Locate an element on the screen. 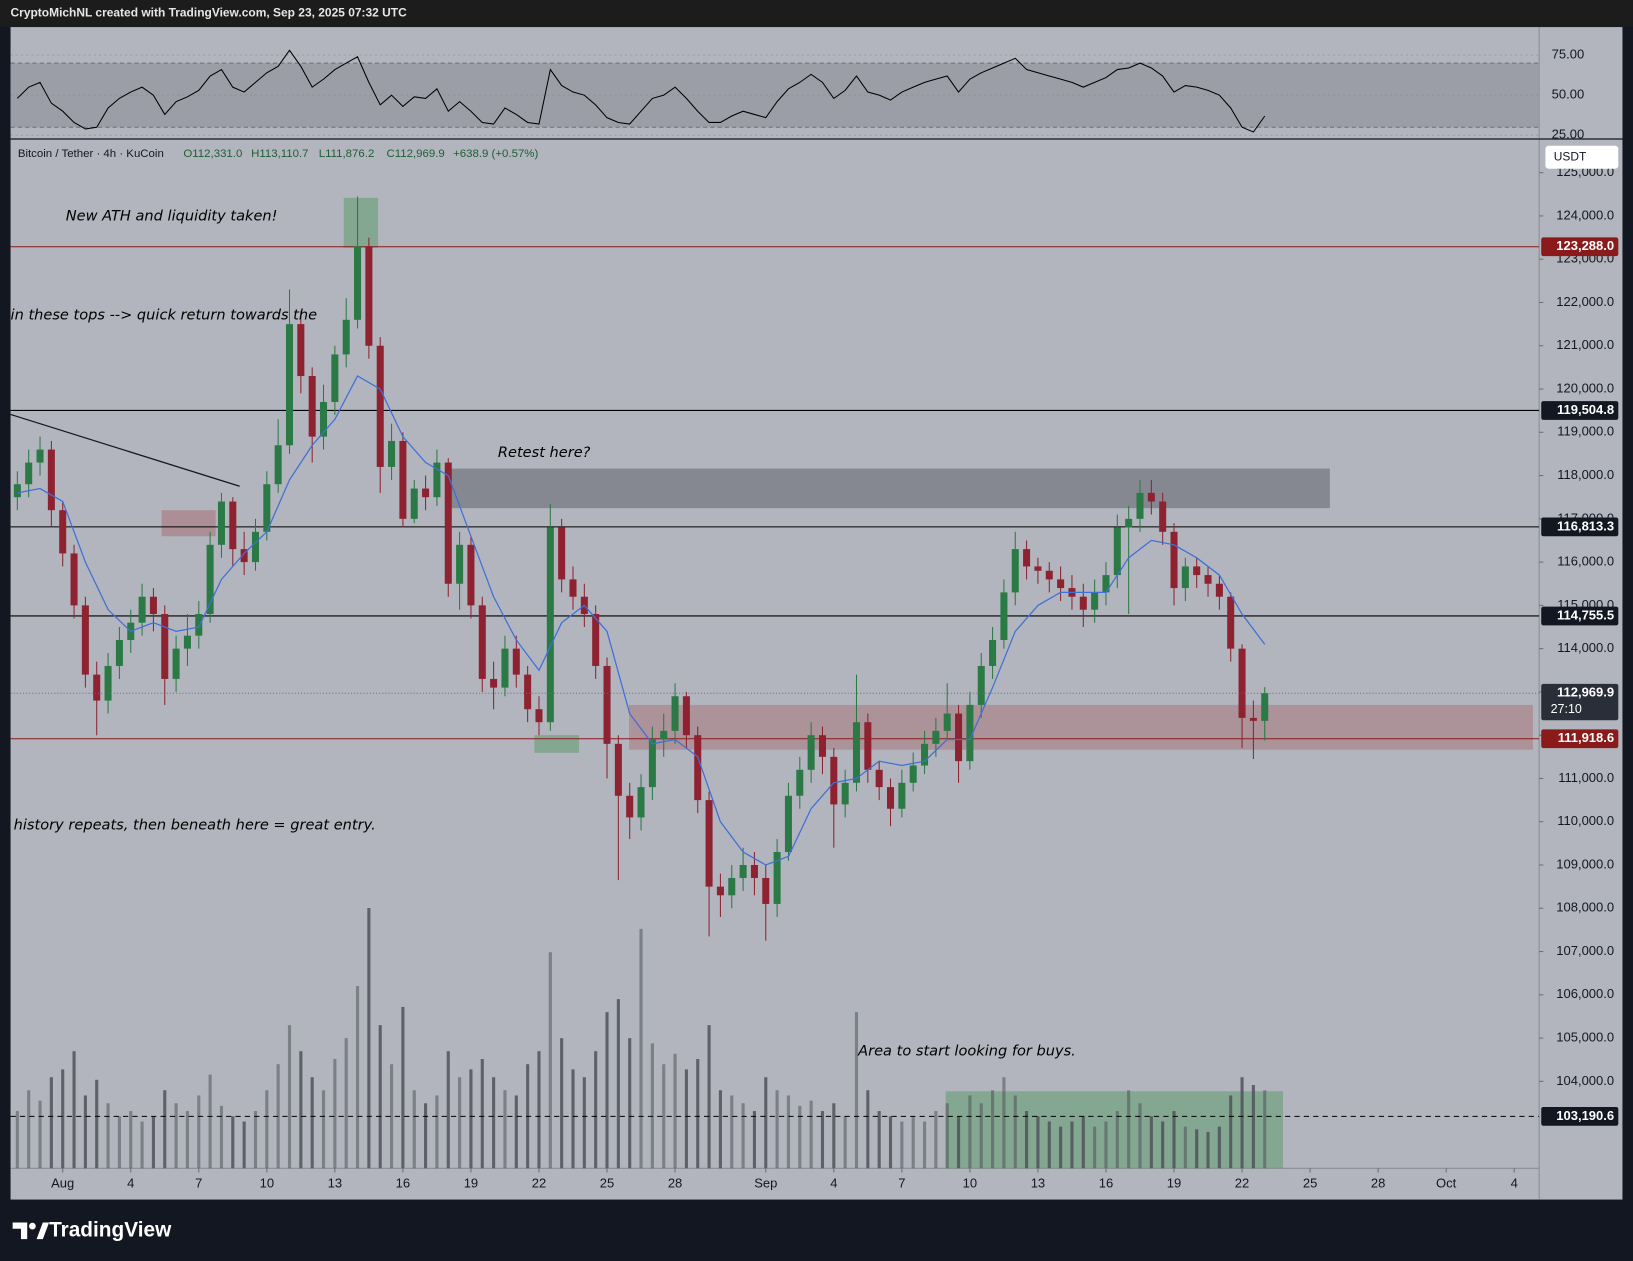 The width and height of the screenshot is (1633, 1261). volume-box is located at coordinates (1114, 1130).